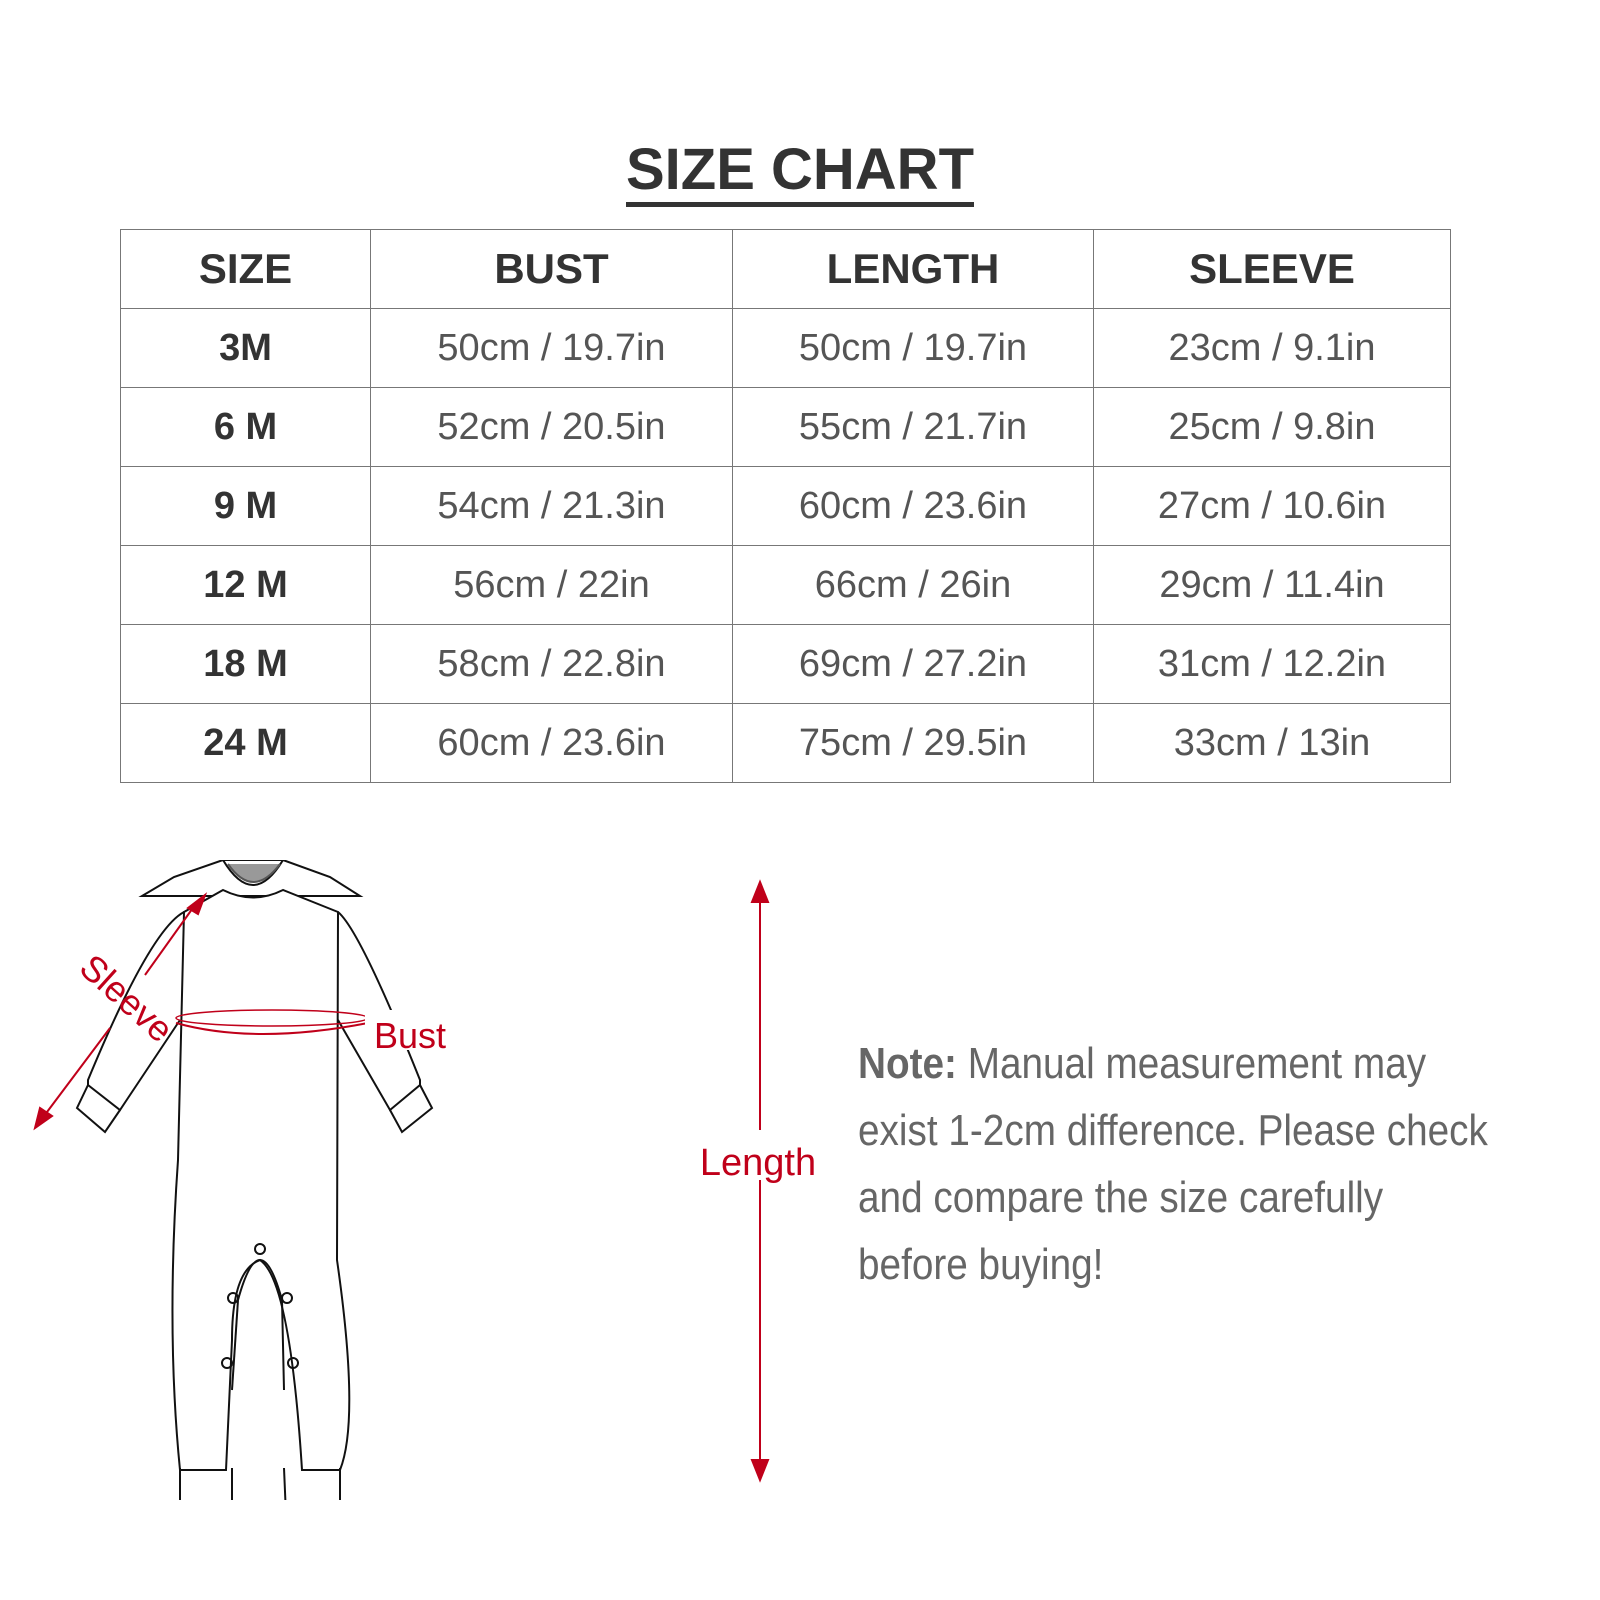  Describe the element at coordinates (913, 506) in the screenshot. I see `length-cell: 60cm / 23.6in` at that location.